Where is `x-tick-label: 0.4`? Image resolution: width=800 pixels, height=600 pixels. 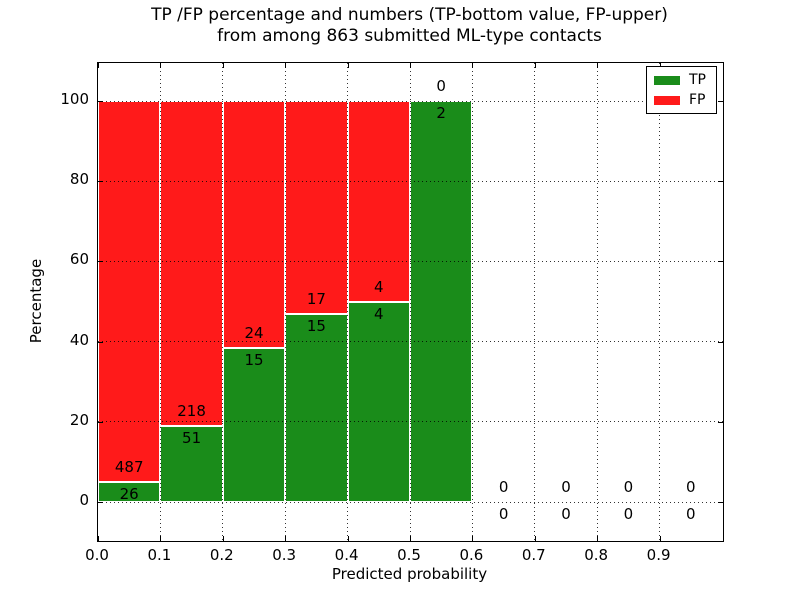 x-tick-label: 0.4 is located at coordinates (346, 555).